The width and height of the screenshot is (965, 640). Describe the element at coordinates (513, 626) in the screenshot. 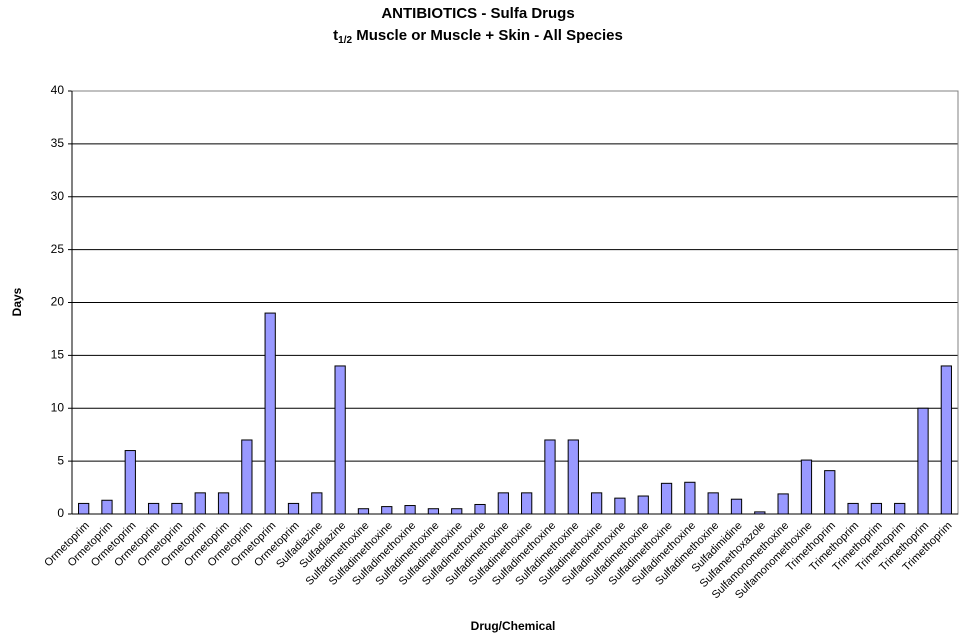

I see `x-axis-title: Drug/Chemical` at that location.